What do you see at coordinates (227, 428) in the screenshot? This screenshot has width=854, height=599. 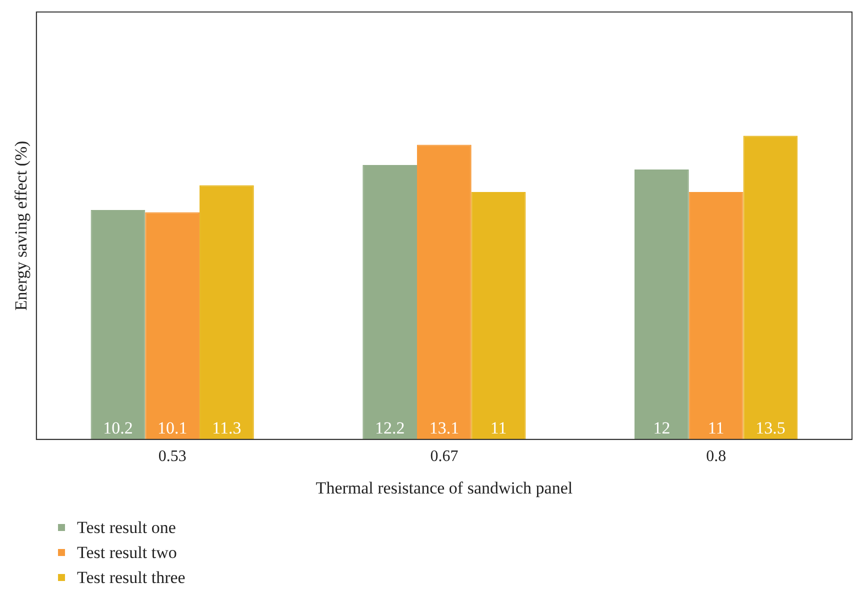 I see `data-label: 11.3` at bounding box center [227, 428].